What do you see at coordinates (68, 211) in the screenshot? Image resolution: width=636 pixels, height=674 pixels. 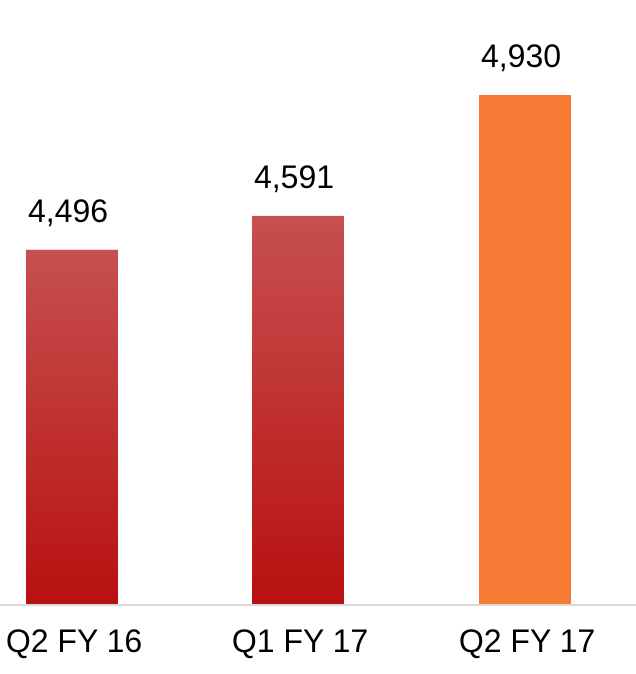 I see `data-label: 4,496` at bounding box center [68, 211].